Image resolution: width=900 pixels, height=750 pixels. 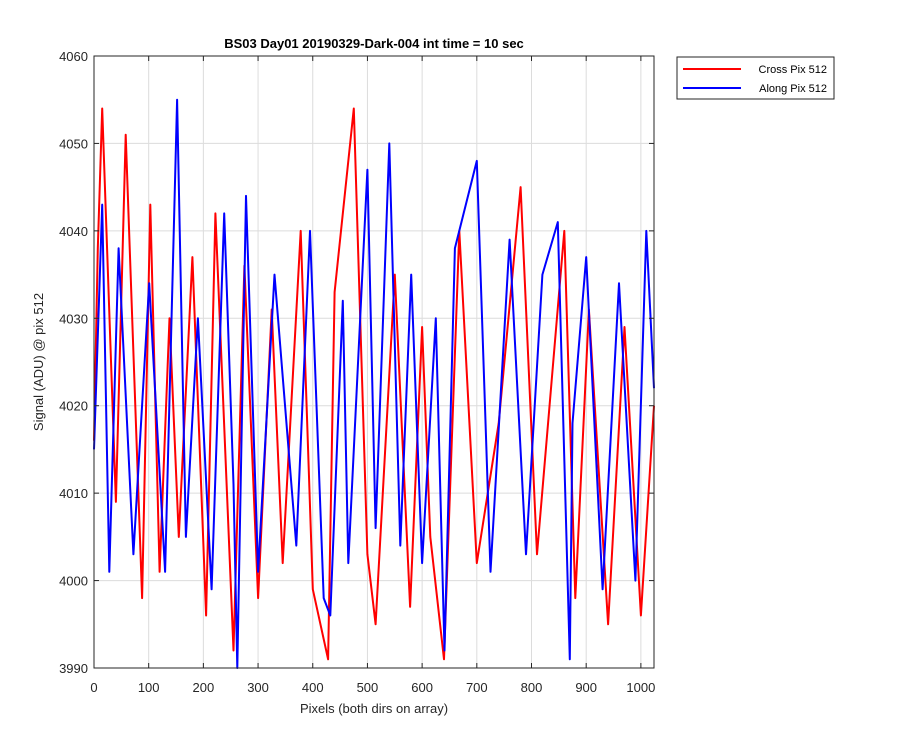 I want to click on x-tick-label: 600, so click(x=422, y=687).